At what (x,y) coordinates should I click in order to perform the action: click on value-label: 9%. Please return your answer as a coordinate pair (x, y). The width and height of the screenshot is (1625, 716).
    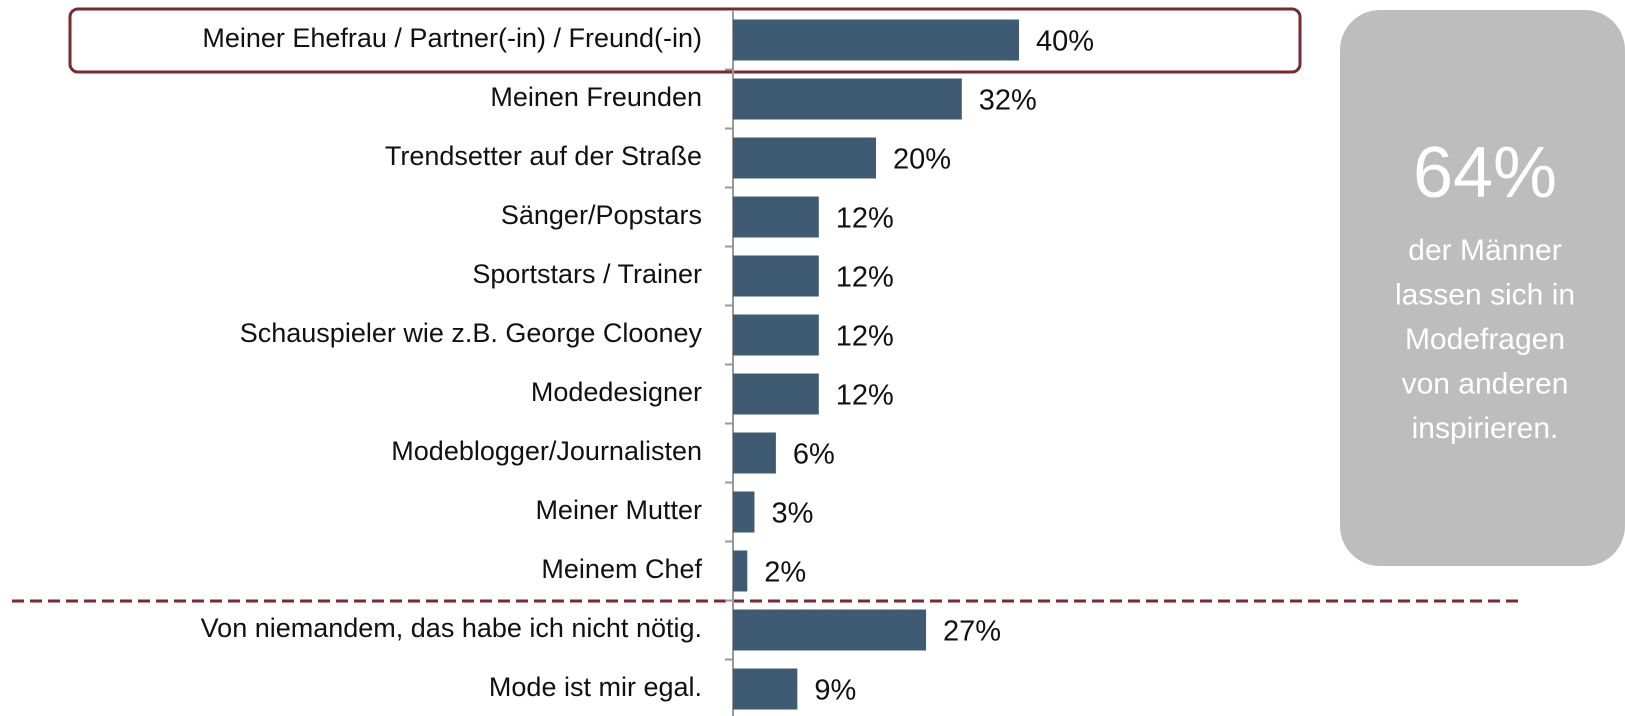
    Looking at the image, I should click on (835, 691).